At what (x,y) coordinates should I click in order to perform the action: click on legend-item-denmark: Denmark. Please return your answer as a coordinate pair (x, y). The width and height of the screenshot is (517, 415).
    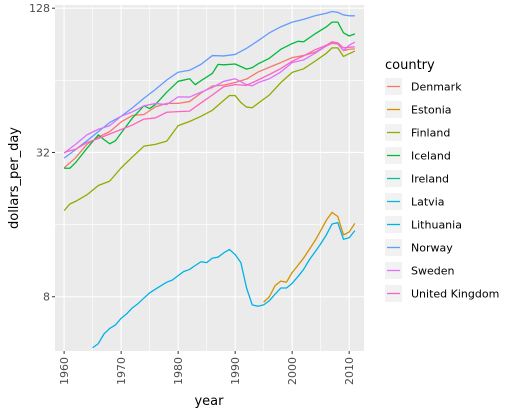
    Looking at the image, I should click on (423, 86).